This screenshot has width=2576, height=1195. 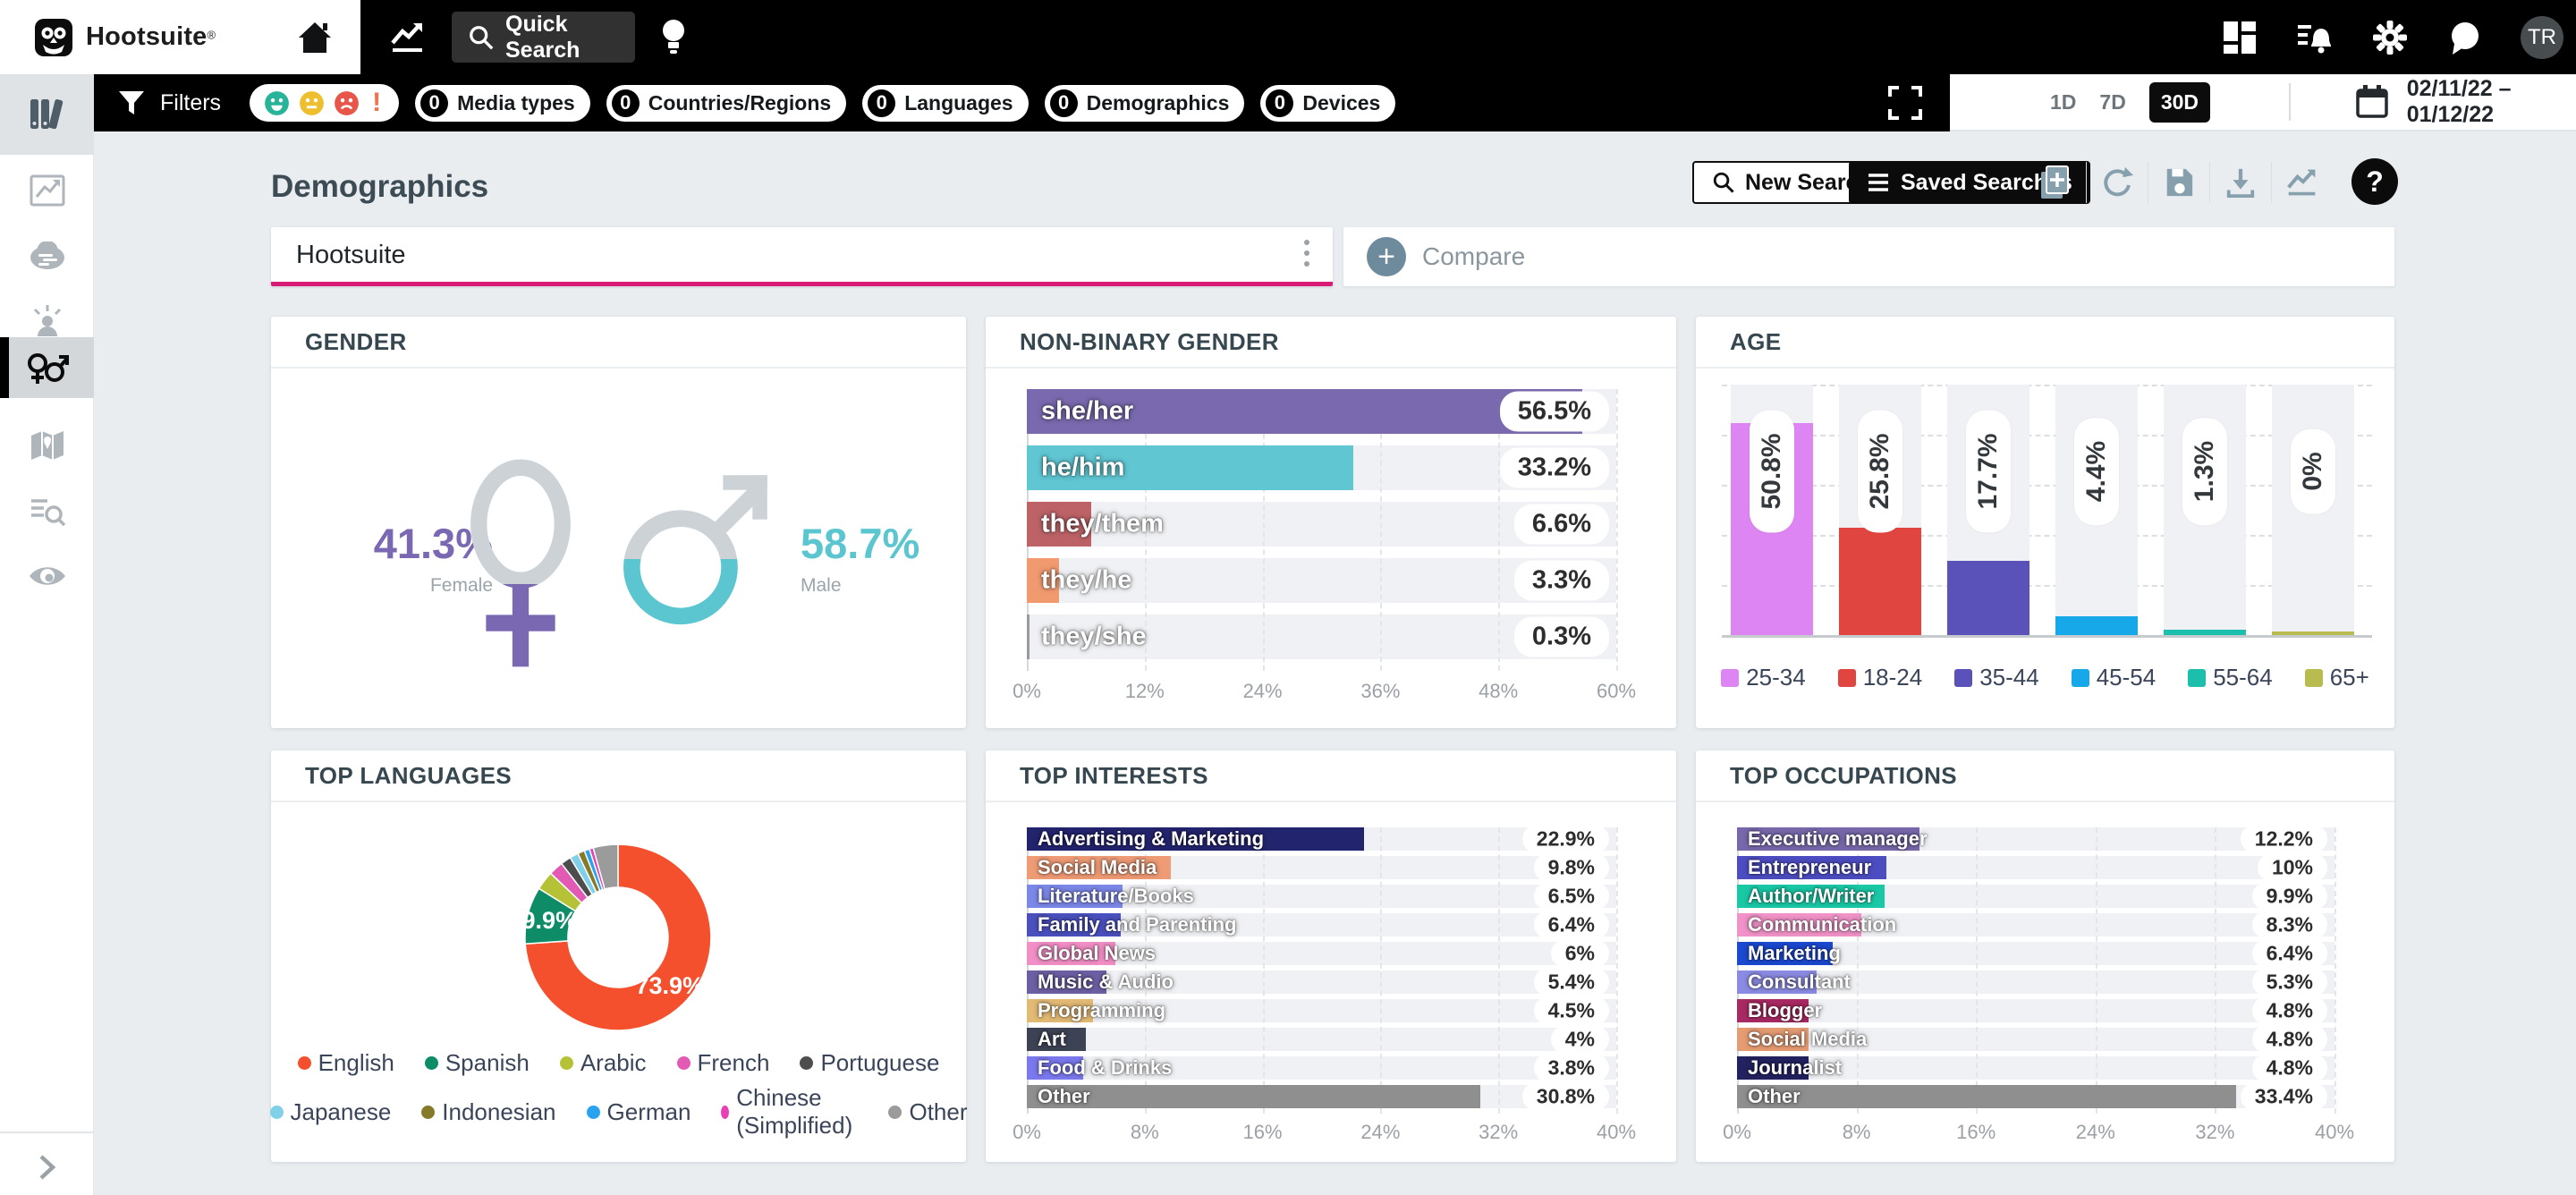 I want to click on bar-label: Consultant, so click(x=1799, y=981).